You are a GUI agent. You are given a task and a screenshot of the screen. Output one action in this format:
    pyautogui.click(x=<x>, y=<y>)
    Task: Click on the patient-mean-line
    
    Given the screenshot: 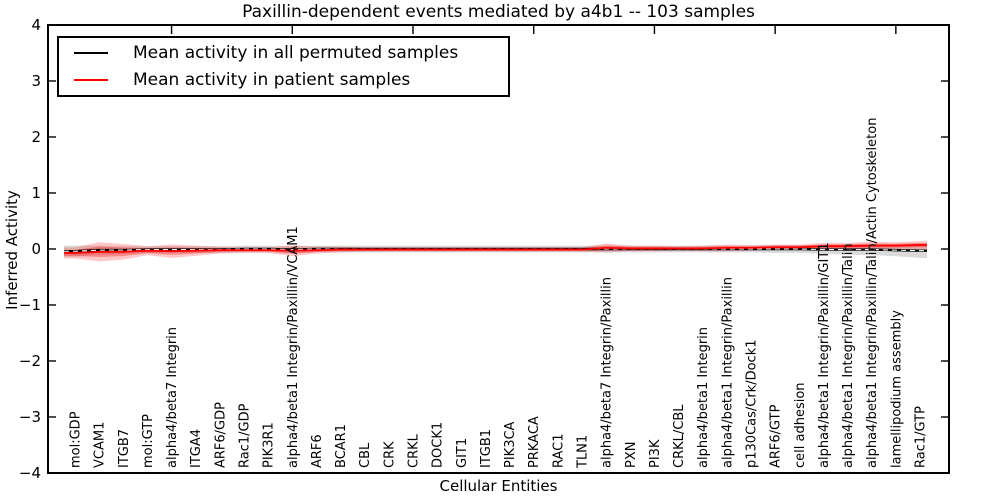 What is the action you would take?
    pyautogui.click(x=495, y=249)
    